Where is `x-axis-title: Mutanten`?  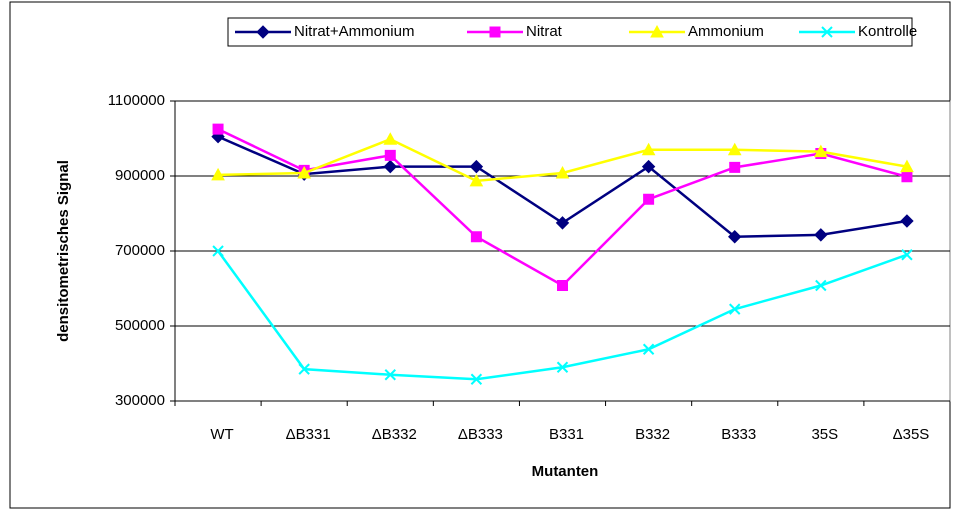
x-axis-title: Mutanten is located at coordinates (565, 471).